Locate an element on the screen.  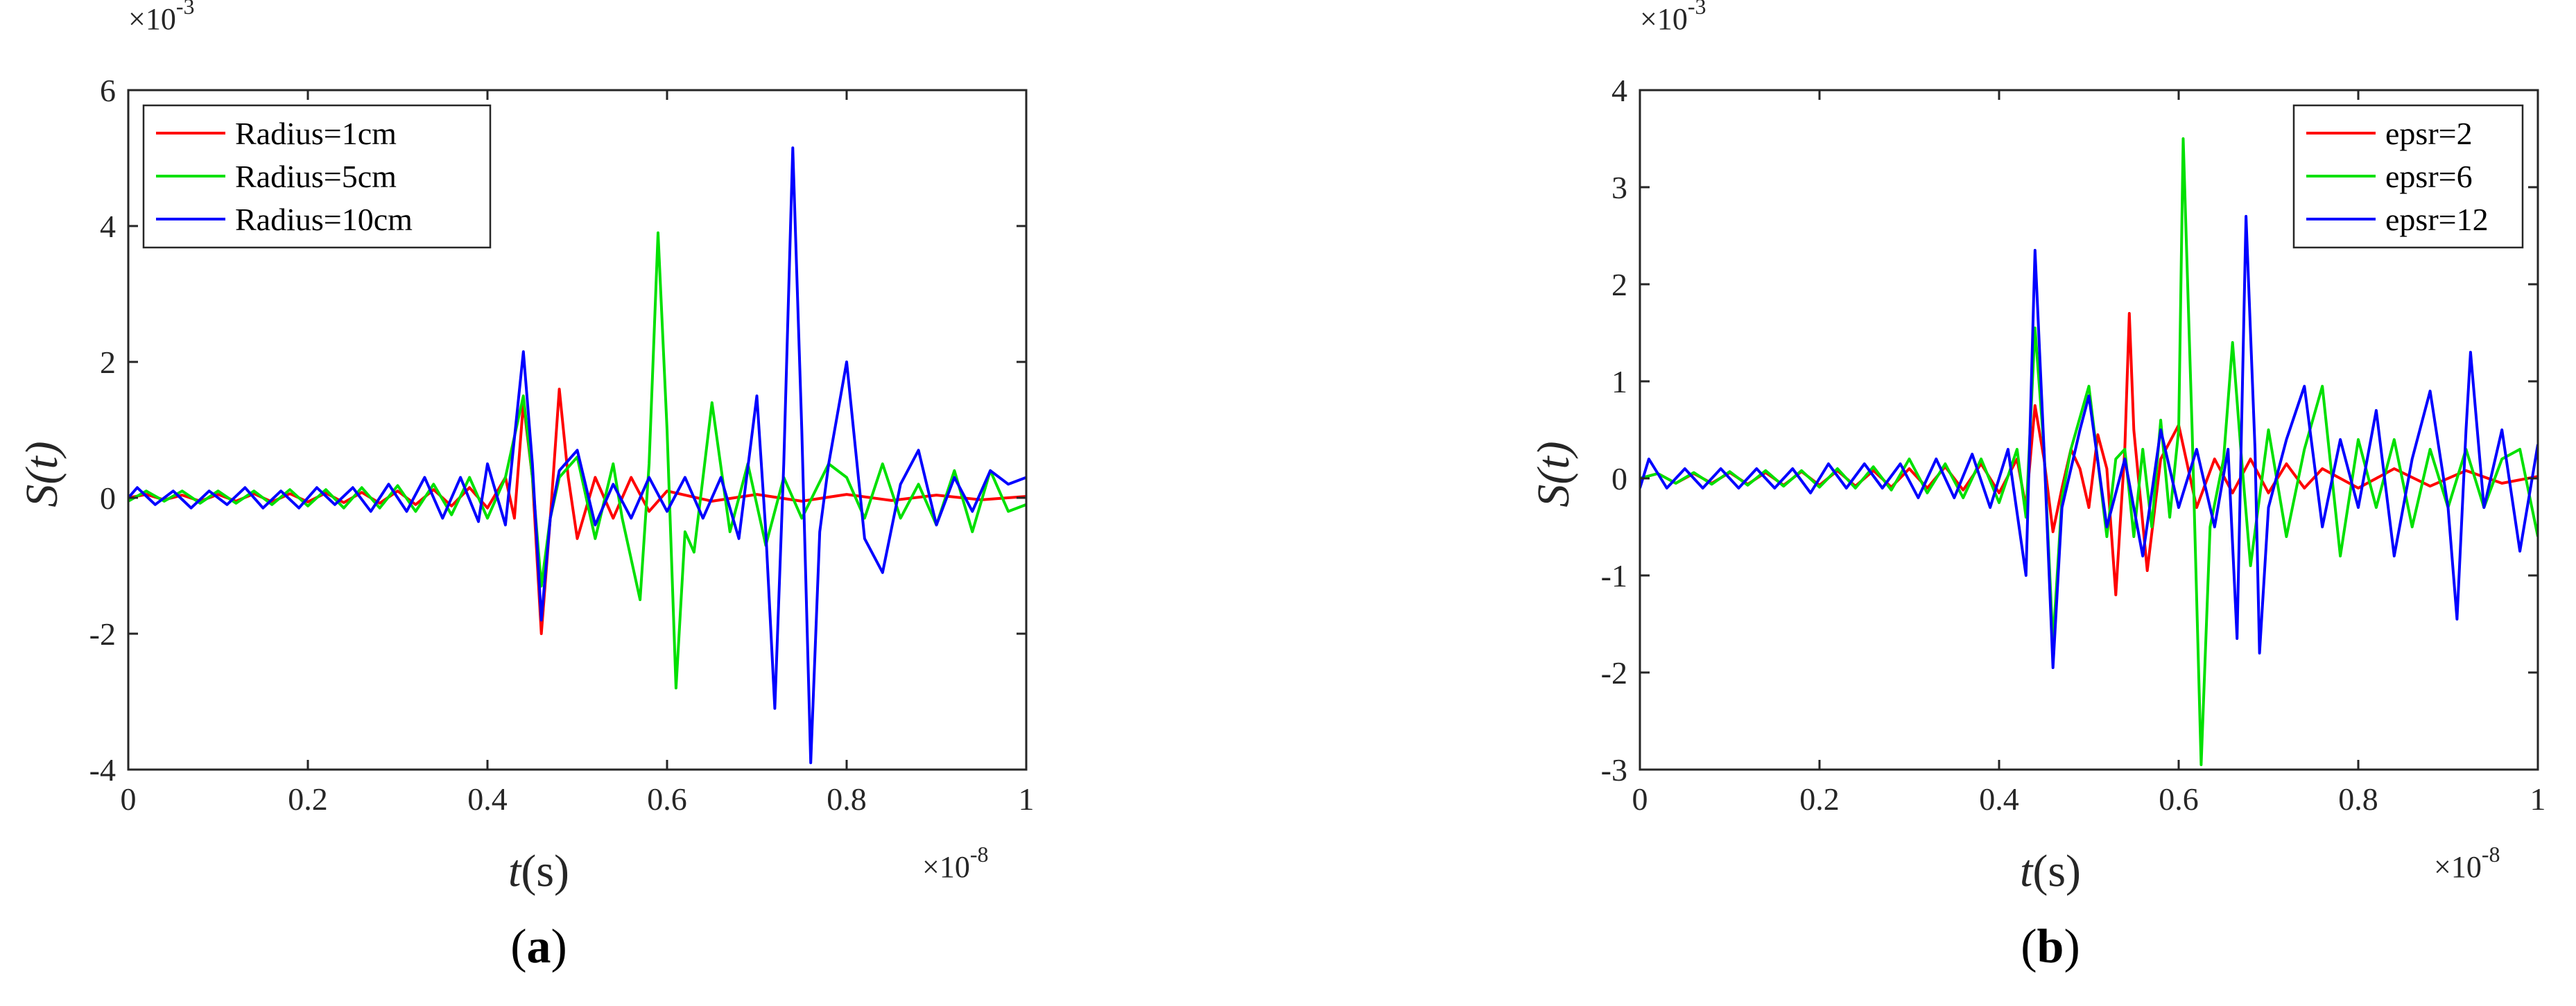
panel-a-y-tick-label: -2 is located at coordinates (102, 634).